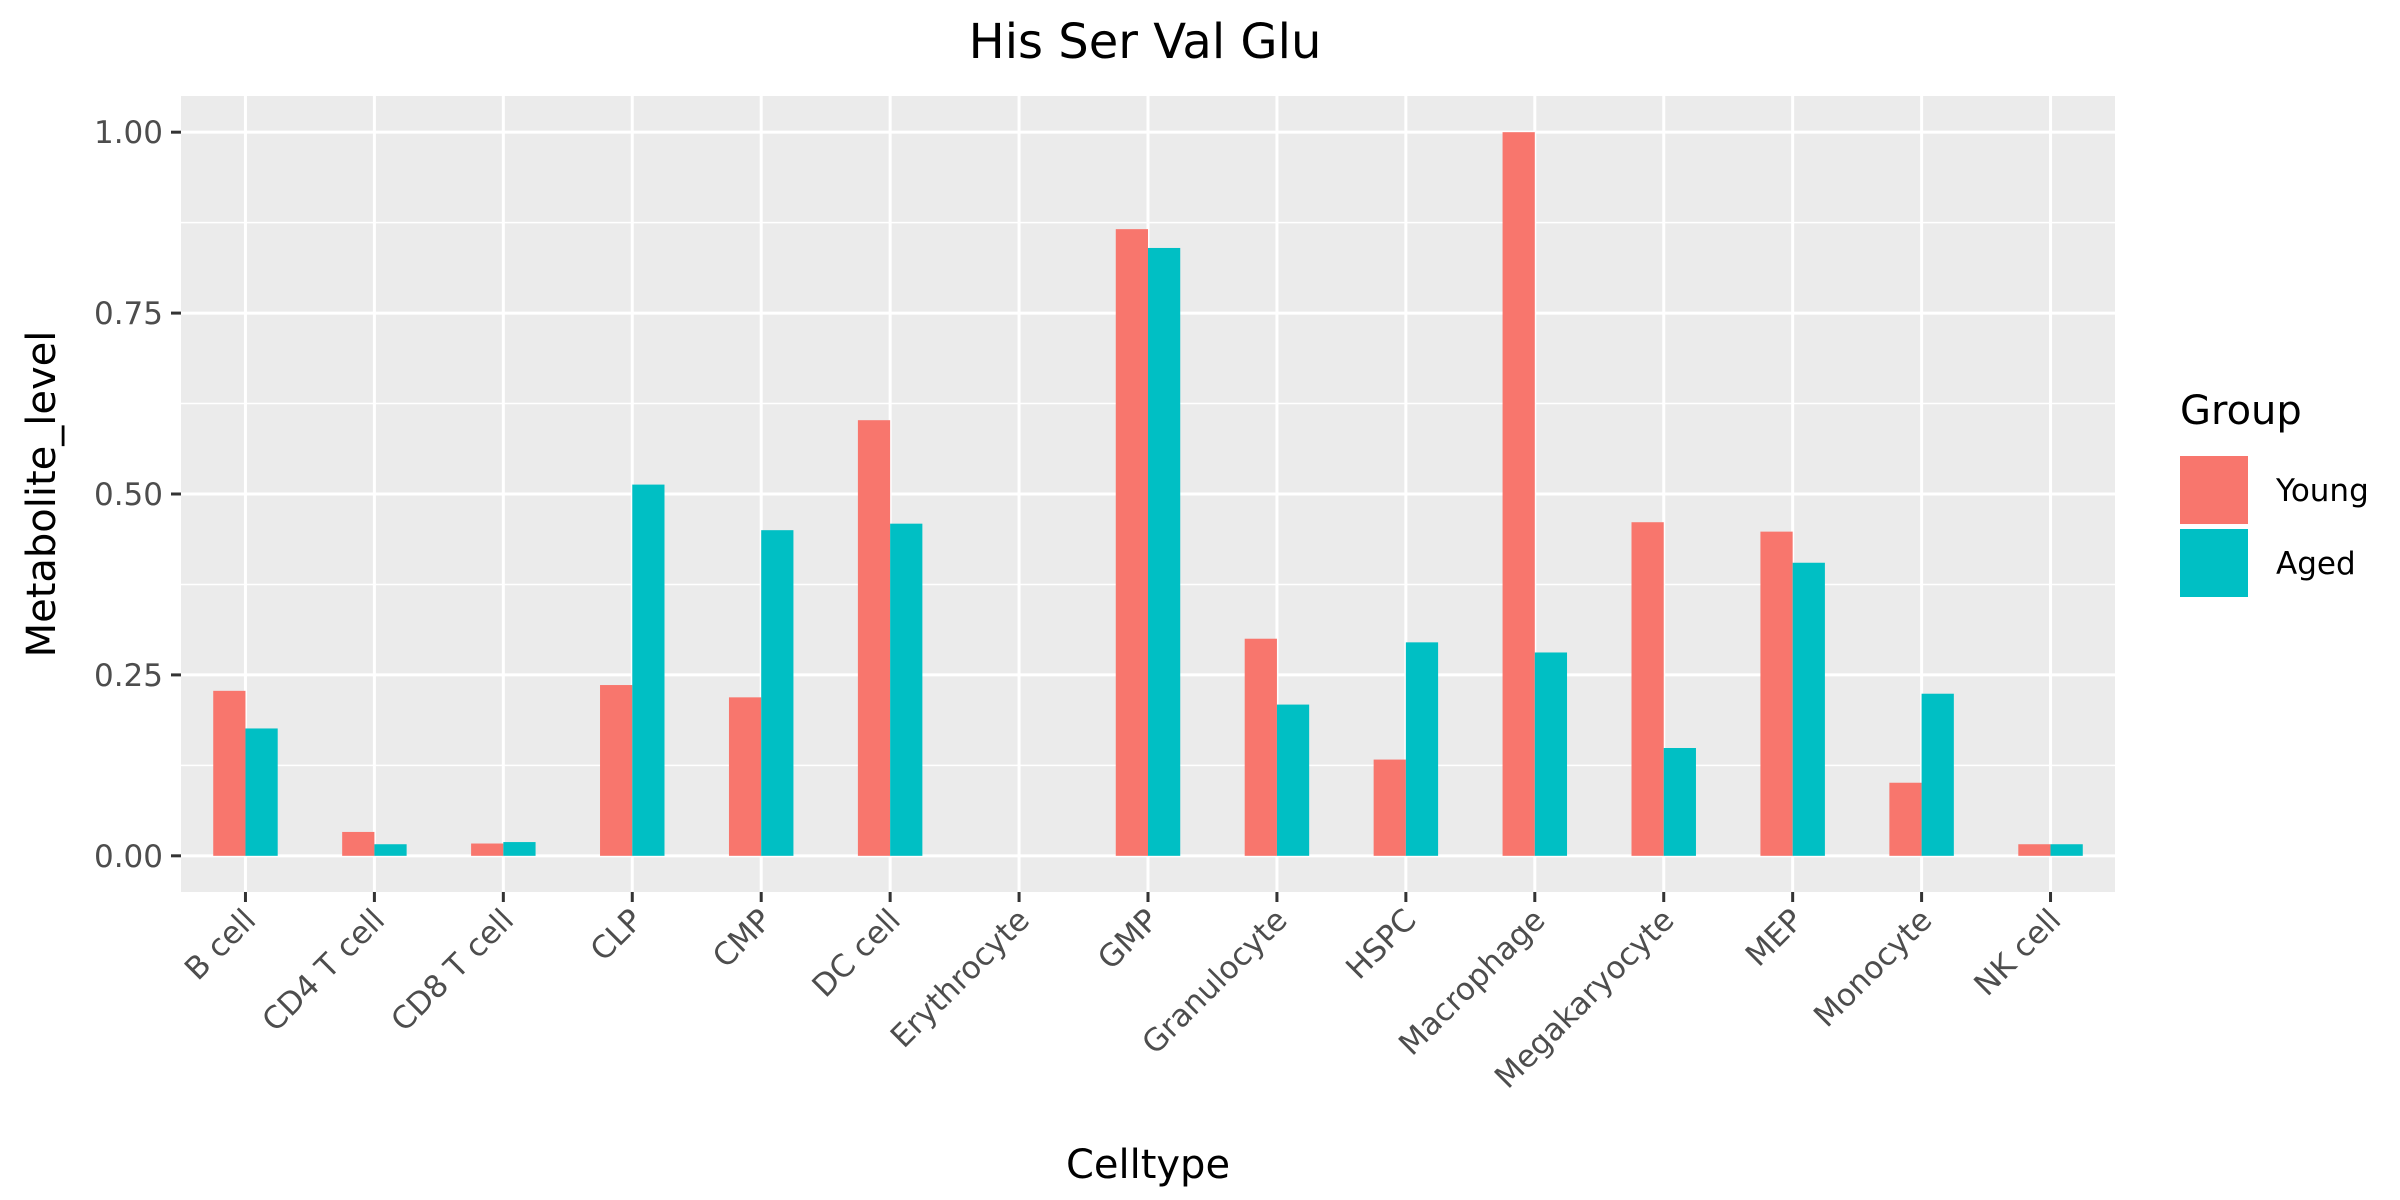  Describe the element at coordinates (777, 693) in the screenshot. I see `bar-aged-cmp` at that location.